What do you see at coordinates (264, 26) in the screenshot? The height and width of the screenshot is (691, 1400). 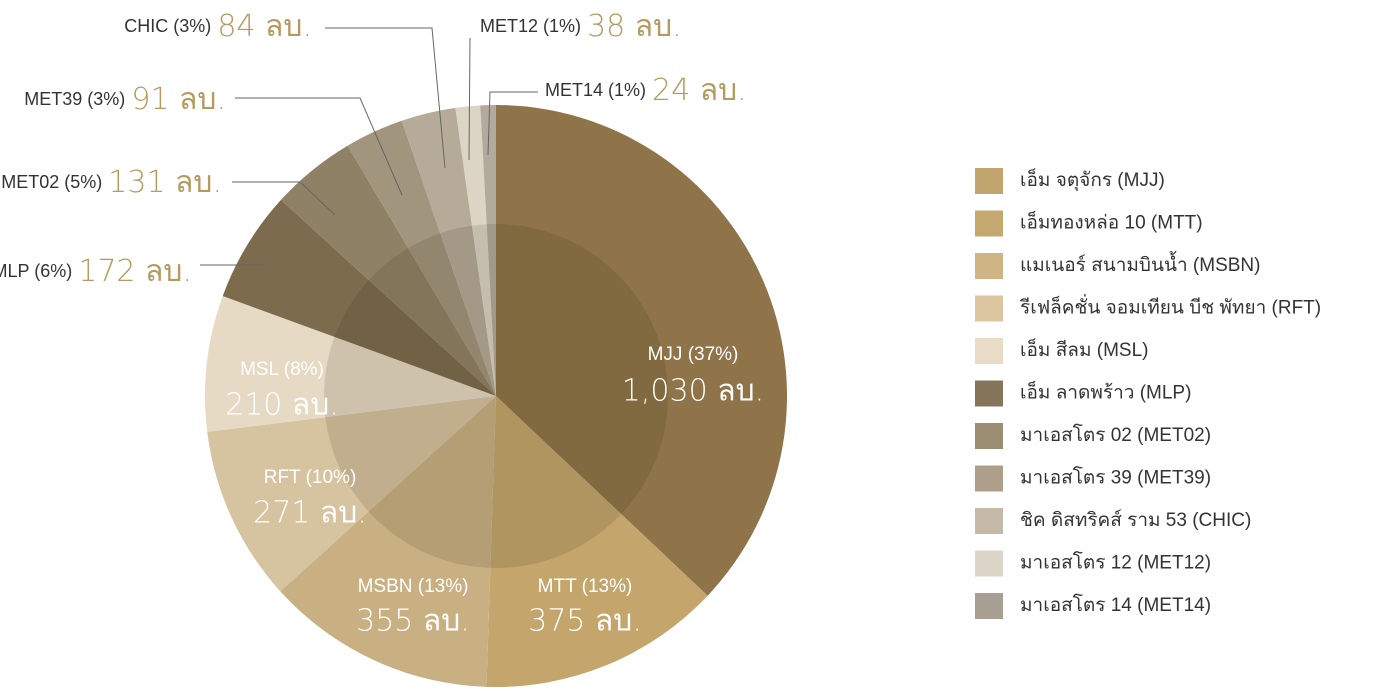 I see `value-label: 84 ลบ.` at bounding box center [264, 26].